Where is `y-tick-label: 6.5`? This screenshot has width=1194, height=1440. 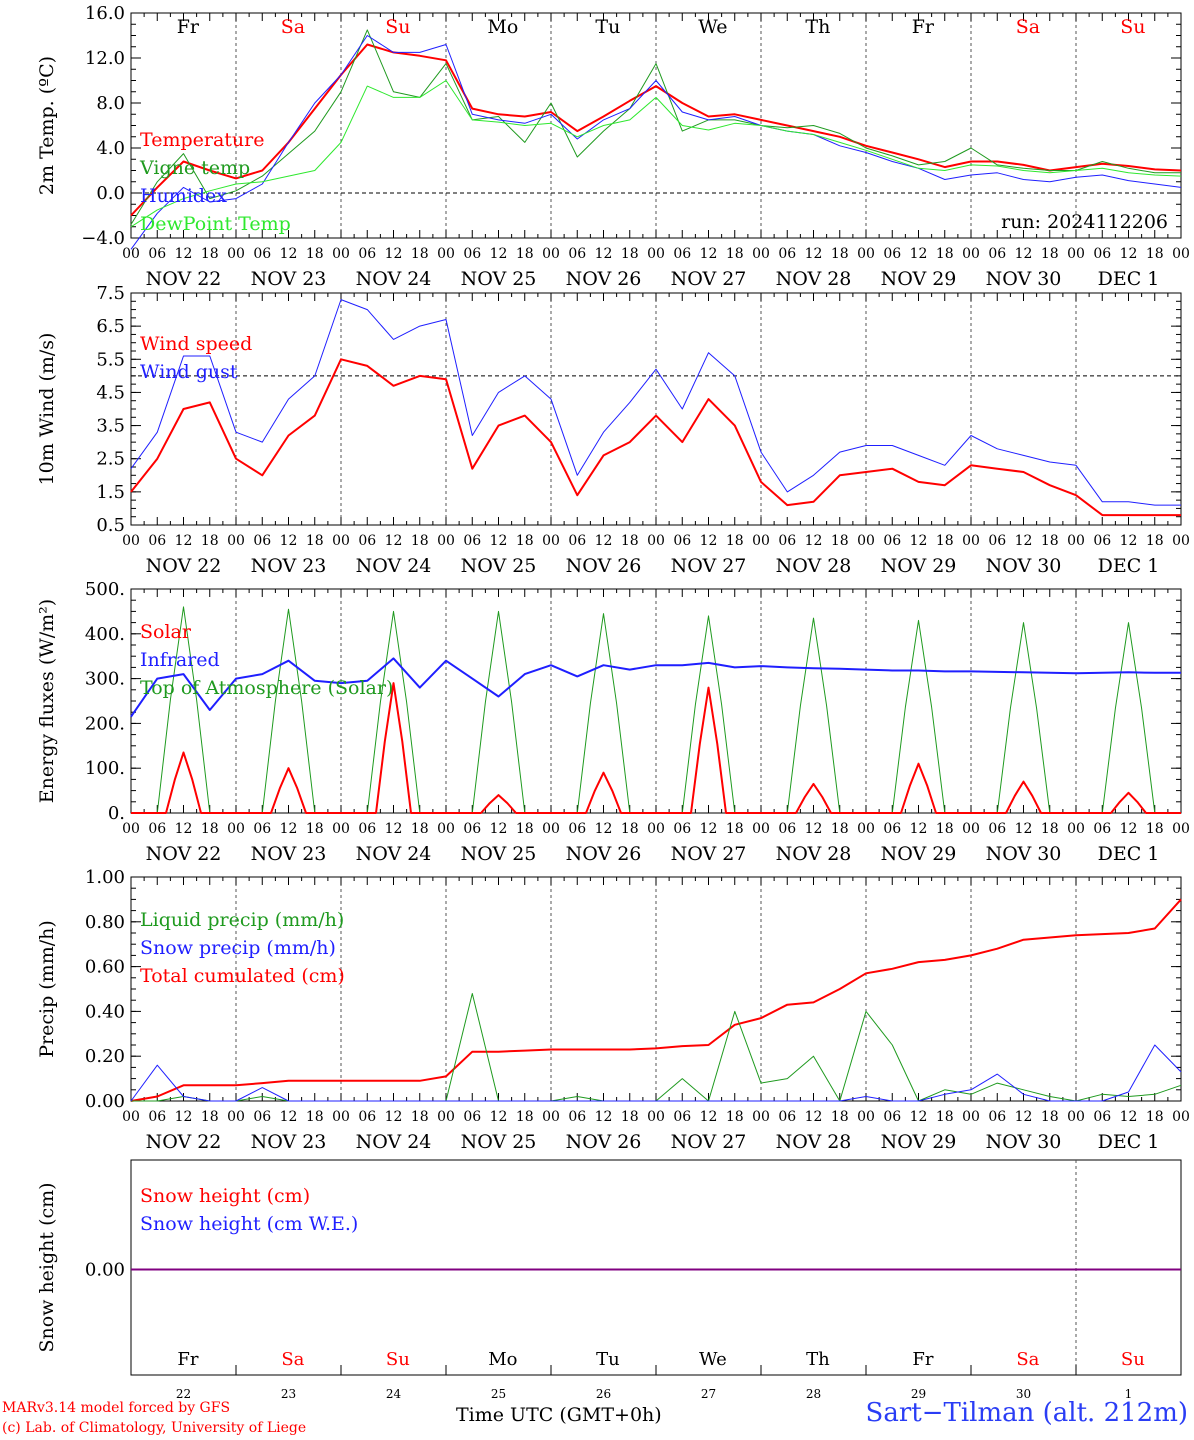
y-tick-label: 6.5 is located at coordinates (110, 326).